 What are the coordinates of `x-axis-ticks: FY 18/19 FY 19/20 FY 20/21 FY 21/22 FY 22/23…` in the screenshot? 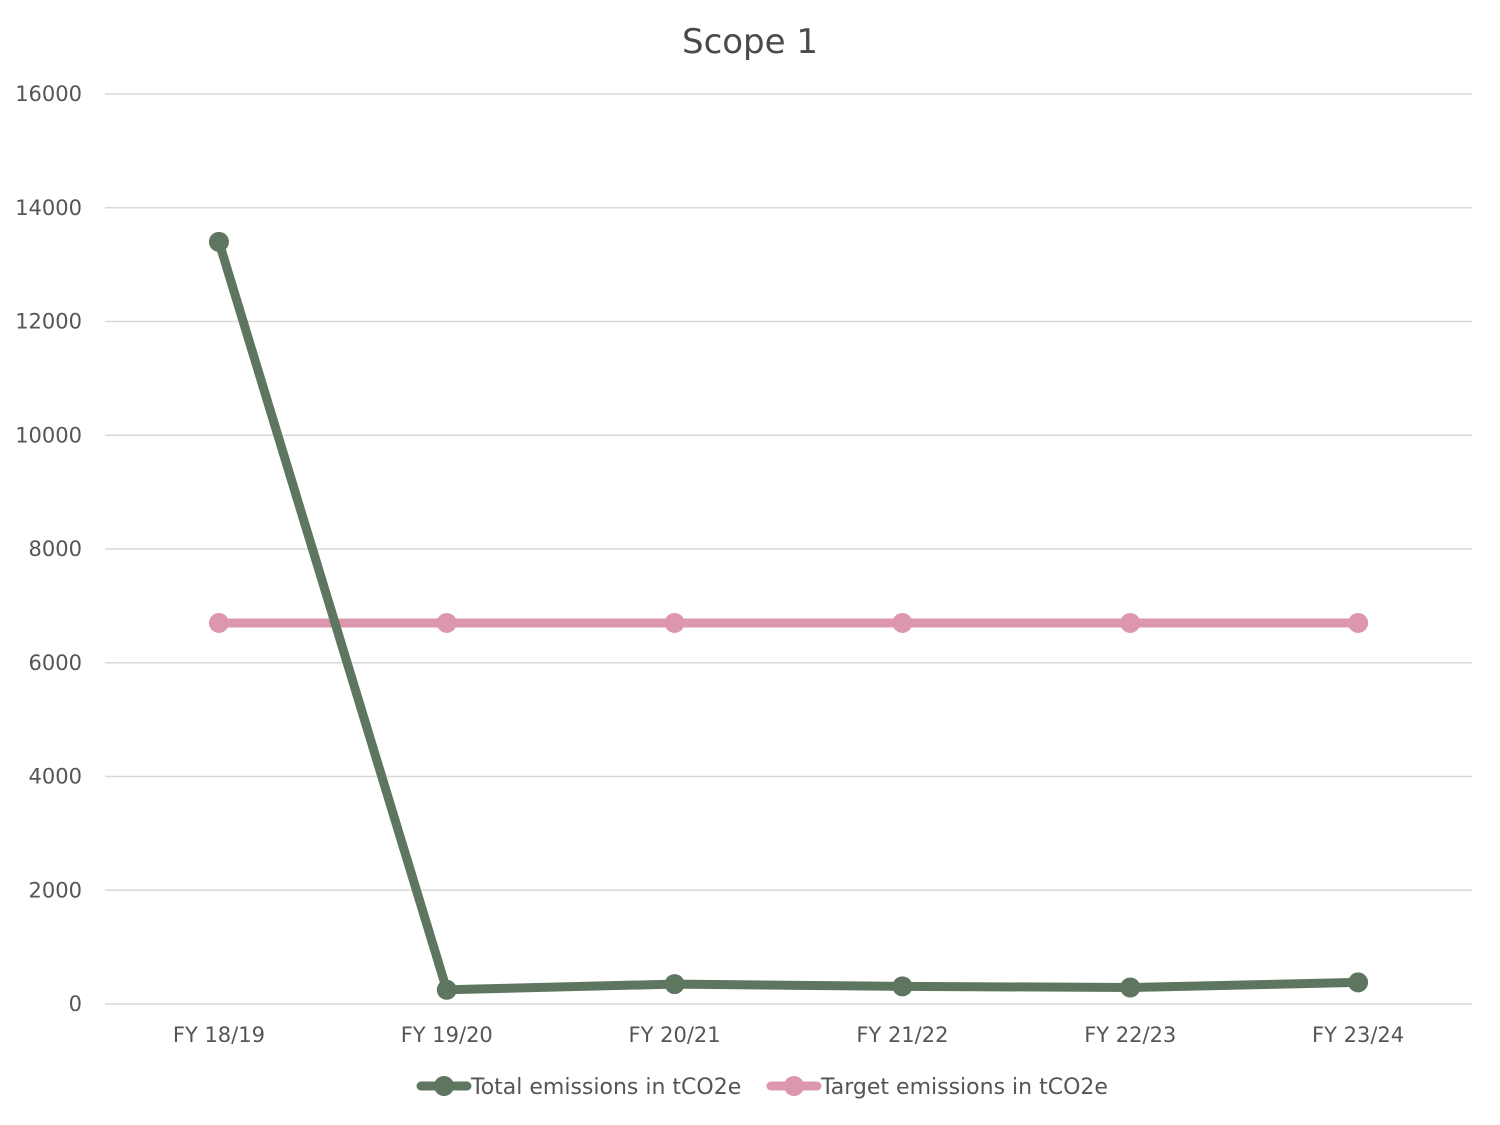 It's located at (788, 1035).